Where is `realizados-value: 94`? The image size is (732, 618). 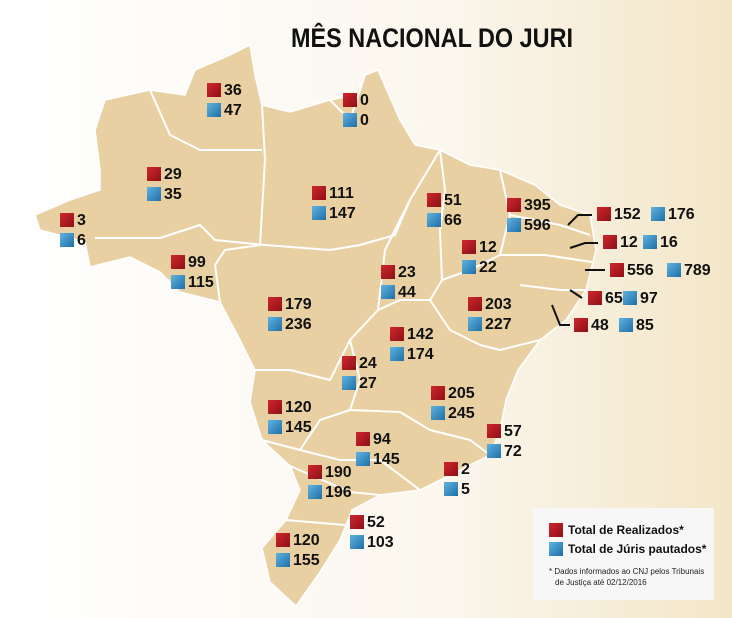
realizados-value: 94 is located at coordinates (382, 439).